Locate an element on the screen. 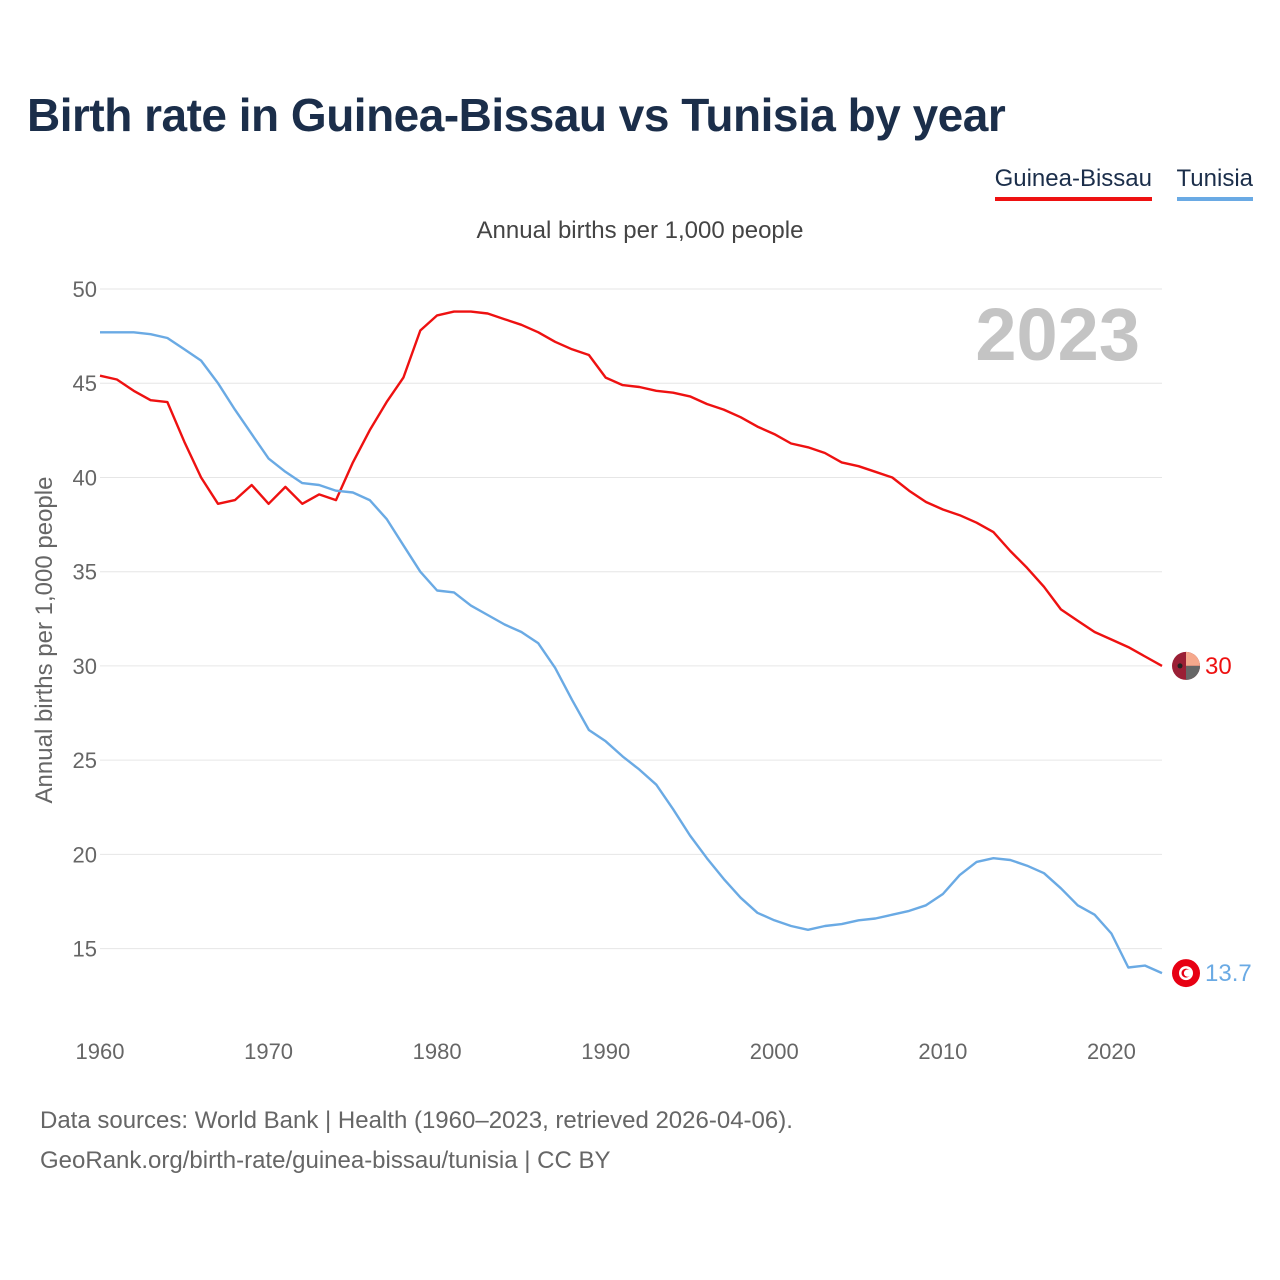  y-axis-label: Annual births per 1,000 people is located at coordinates (44, 640).